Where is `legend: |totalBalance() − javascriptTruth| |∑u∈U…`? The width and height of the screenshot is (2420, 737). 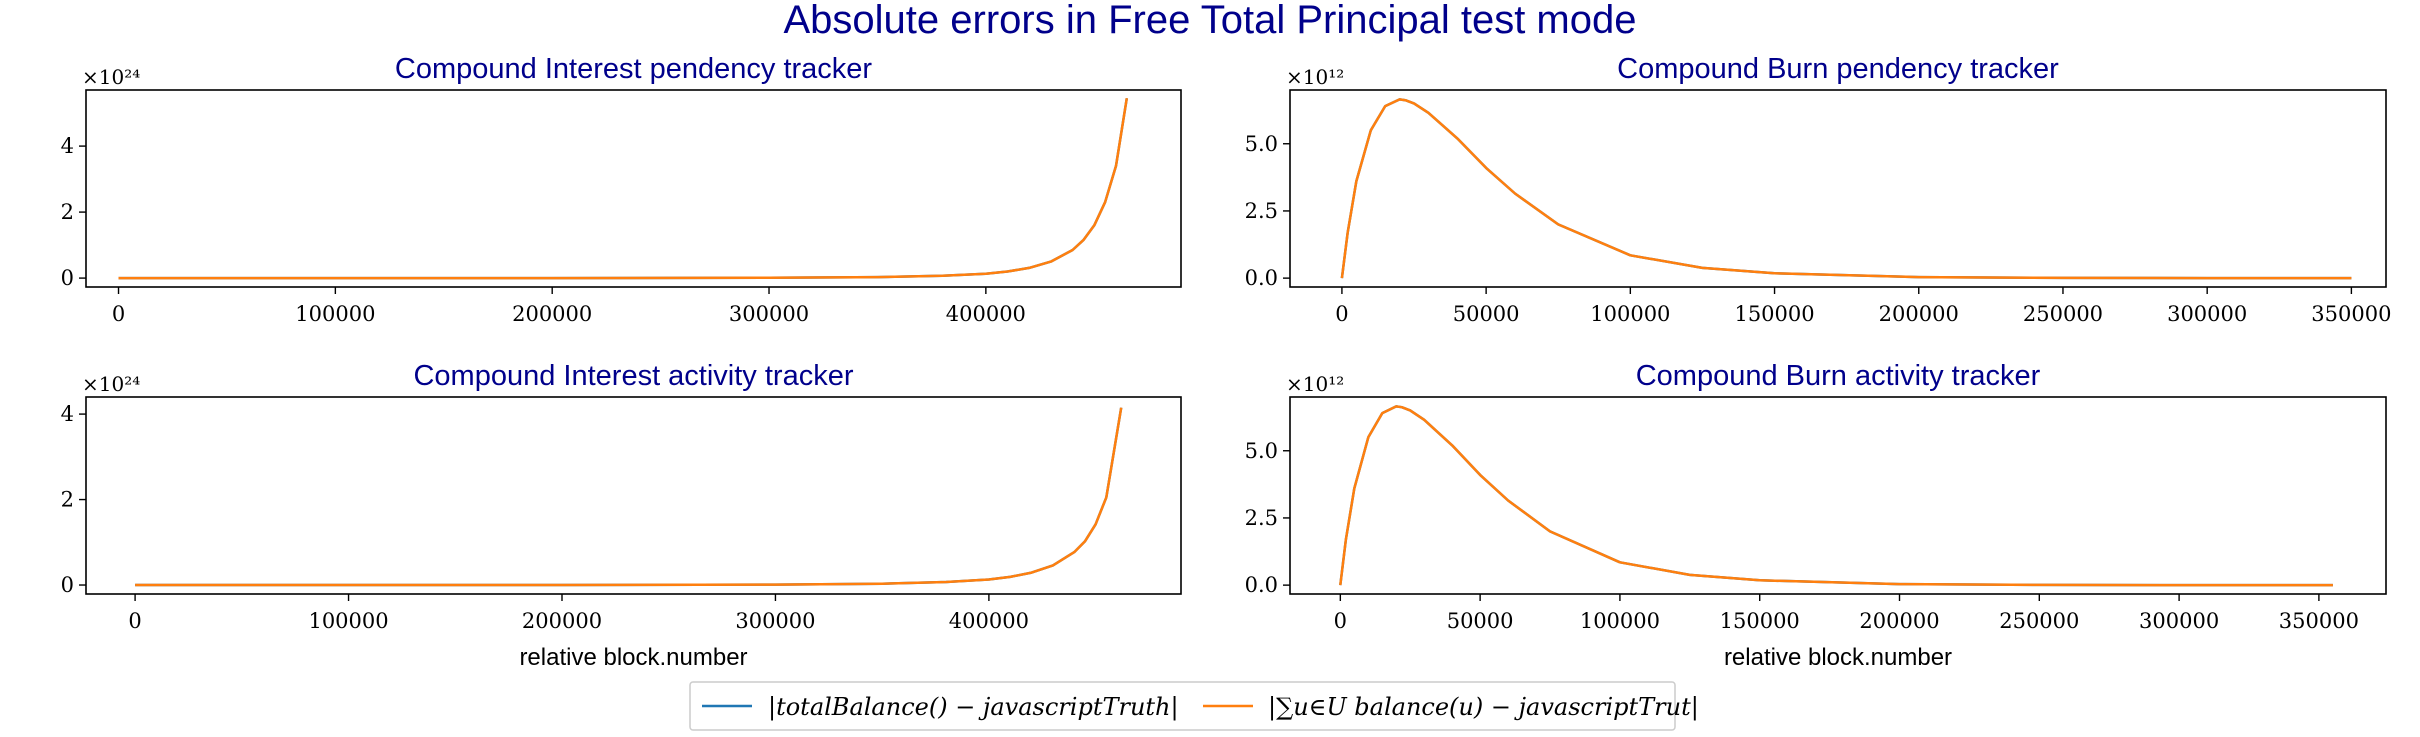 legend: |totalBalance() − javascriptTruth| |∑u∈U… is located at coordinates (1194, 706).